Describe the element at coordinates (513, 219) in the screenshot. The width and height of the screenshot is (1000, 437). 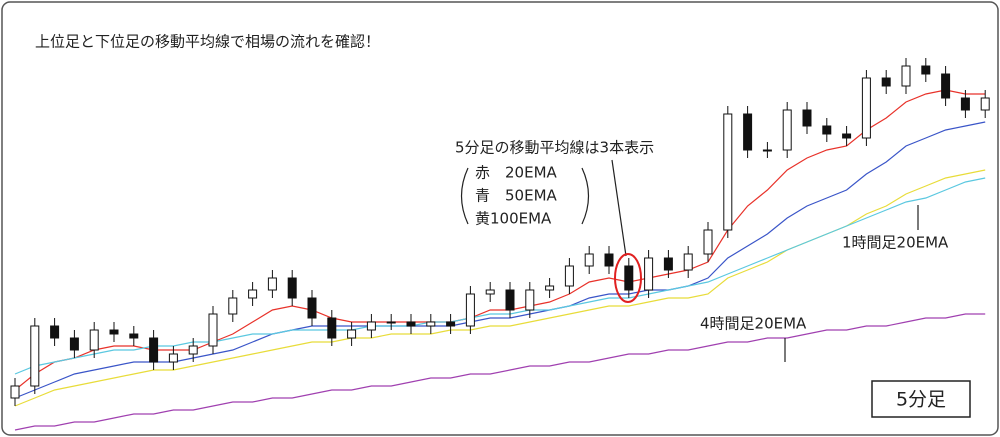
I see `legend-yellow: 黄100EMA` at that location.